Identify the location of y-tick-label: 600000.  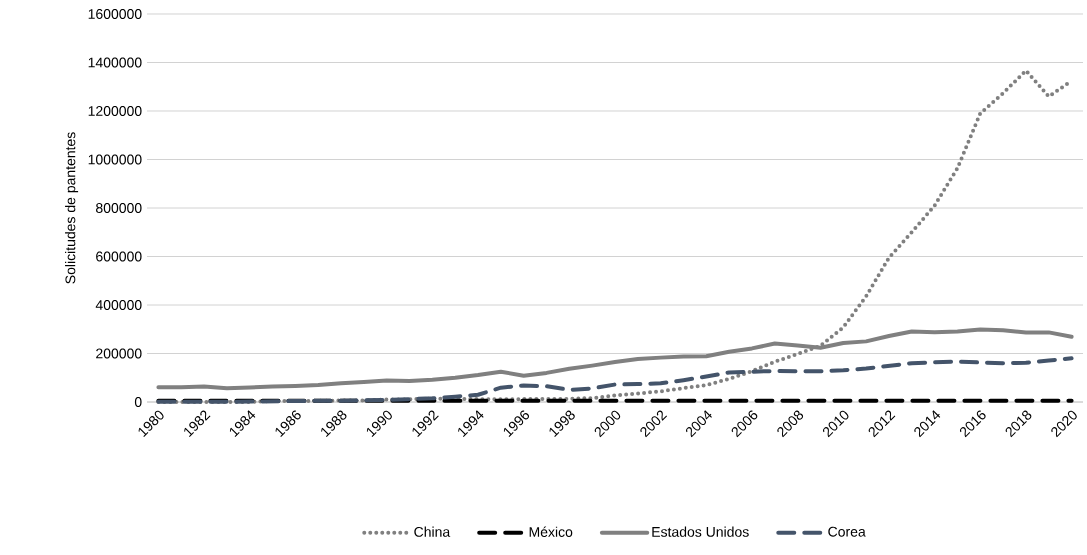
(119, 256).